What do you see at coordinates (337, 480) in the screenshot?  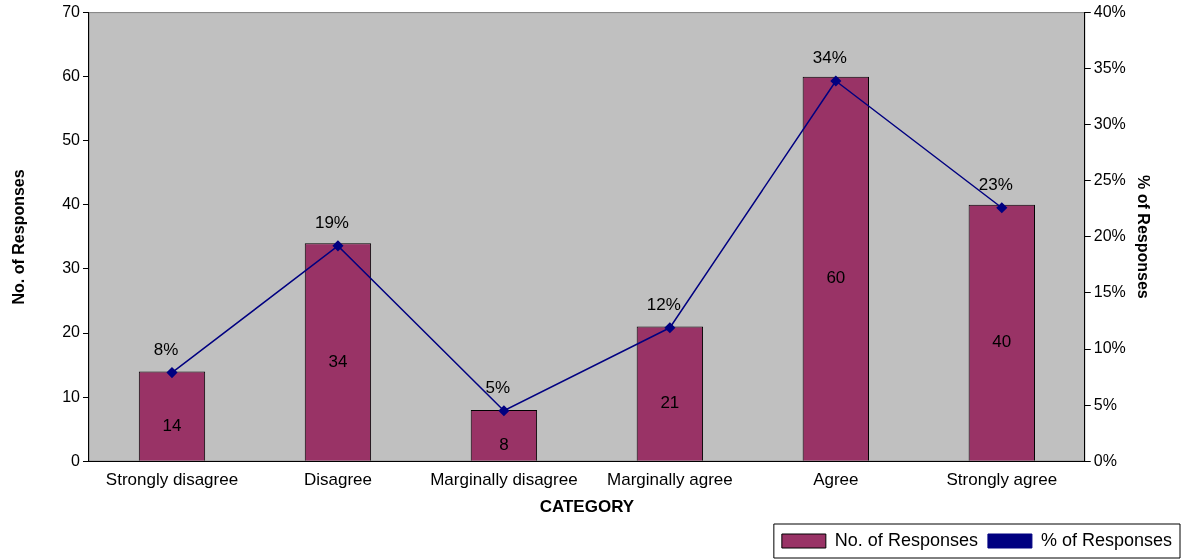 I see `x-tick-label: Disagree` at bounding box center [337, 480].